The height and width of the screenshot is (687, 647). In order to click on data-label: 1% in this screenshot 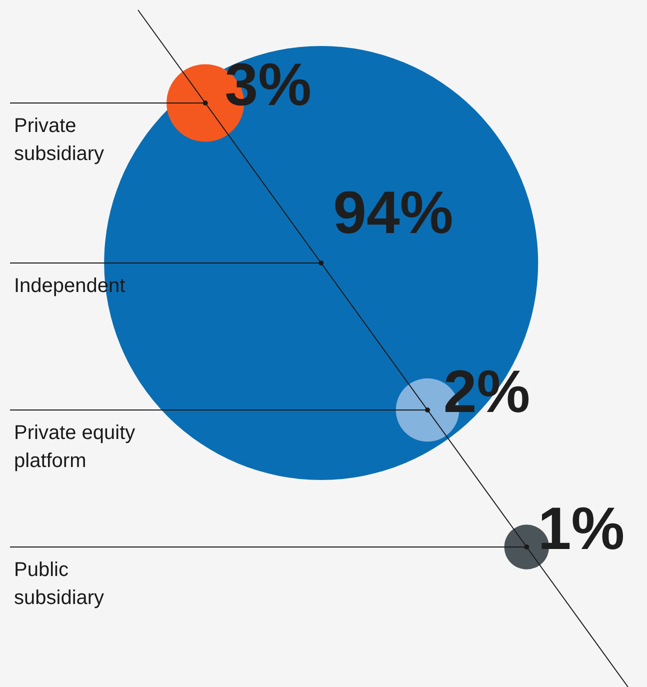, I will do `click(581, 528)`.